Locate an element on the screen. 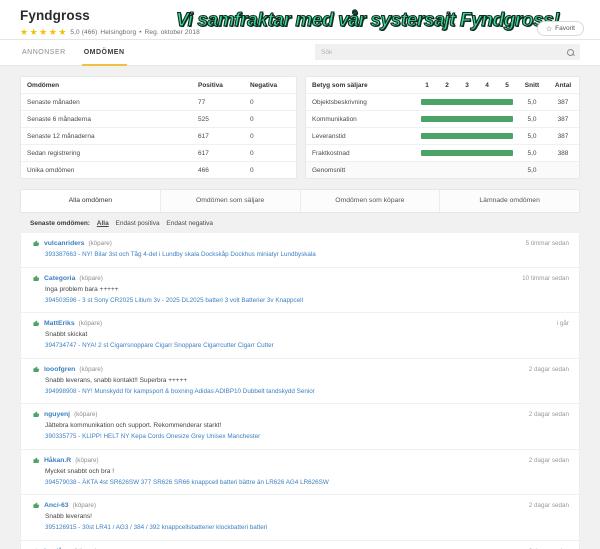  rating-stars: ★ ★ ★ ★ ★ is located at coordinates (43, 32).